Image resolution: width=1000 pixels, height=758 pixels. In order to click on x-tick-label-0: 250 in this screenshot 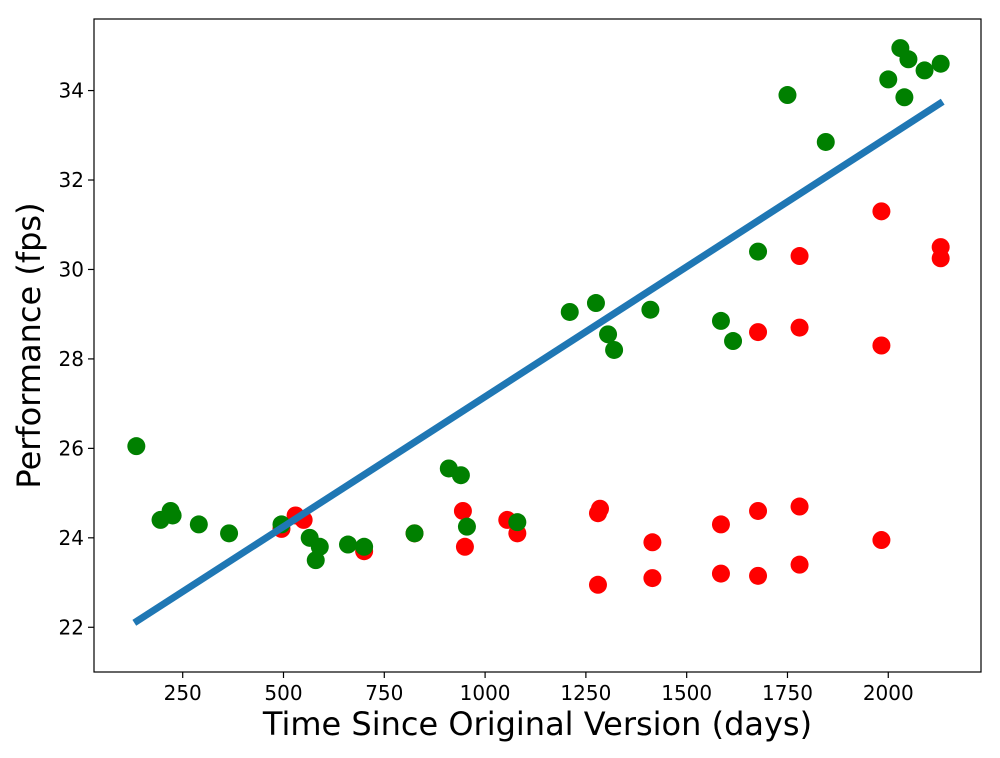, I will do `click(183, 693)`.